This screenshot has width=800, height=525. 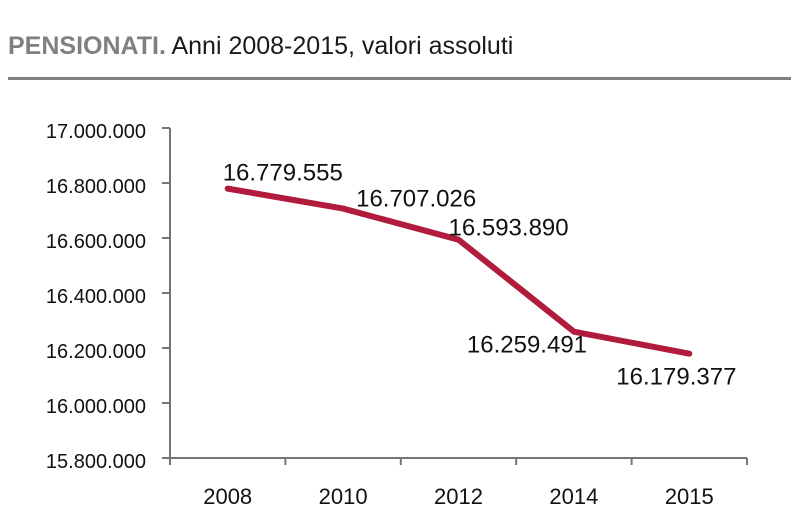 What do you see at coordinates (458, 496) in the screenshot?
I see `x-axis-label: 2012` at bounding box center [458, 496].